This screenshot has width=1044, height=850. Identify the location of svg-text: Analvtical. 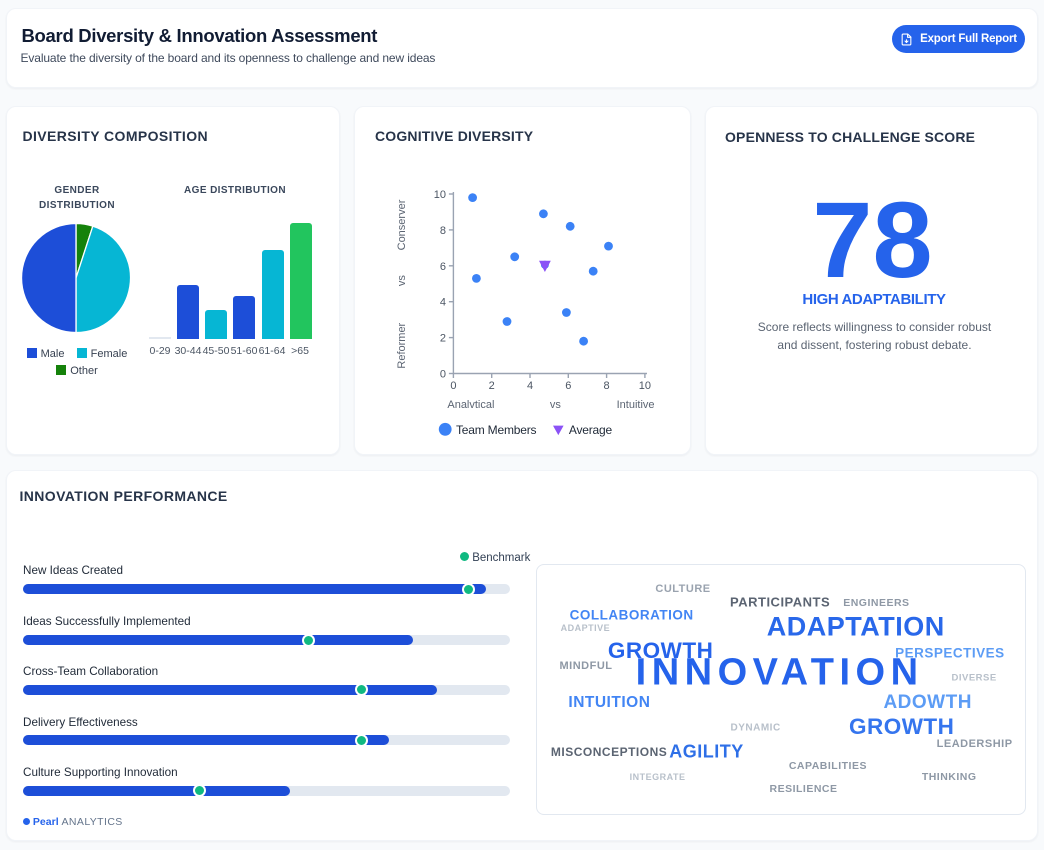
(470, 405).